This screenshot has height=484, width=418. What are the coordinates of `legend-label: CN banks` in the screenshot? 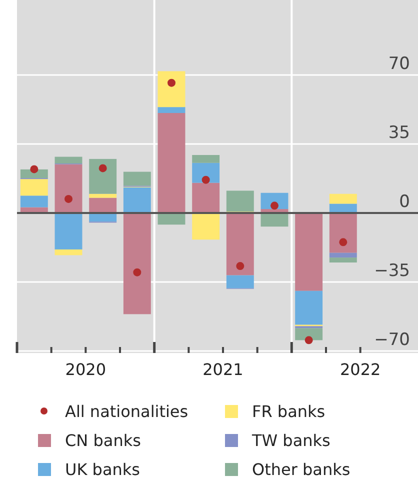 It's located at (103, 440).